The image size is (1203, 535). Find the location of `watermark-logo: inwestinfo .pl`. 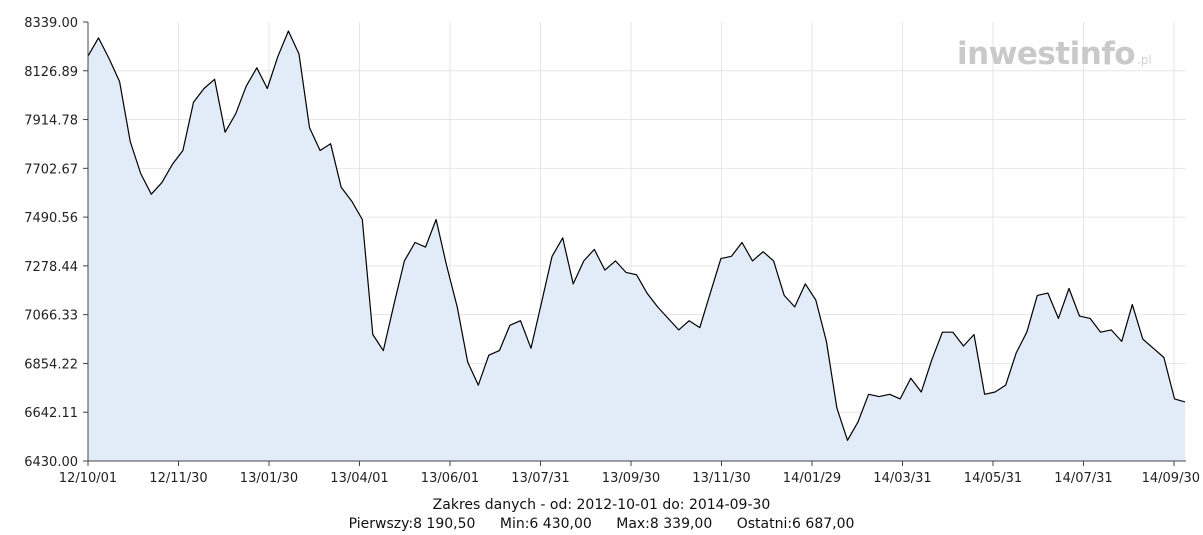

watermark-logo: inwestinfo .pl is located at coordinates (1054, 54).